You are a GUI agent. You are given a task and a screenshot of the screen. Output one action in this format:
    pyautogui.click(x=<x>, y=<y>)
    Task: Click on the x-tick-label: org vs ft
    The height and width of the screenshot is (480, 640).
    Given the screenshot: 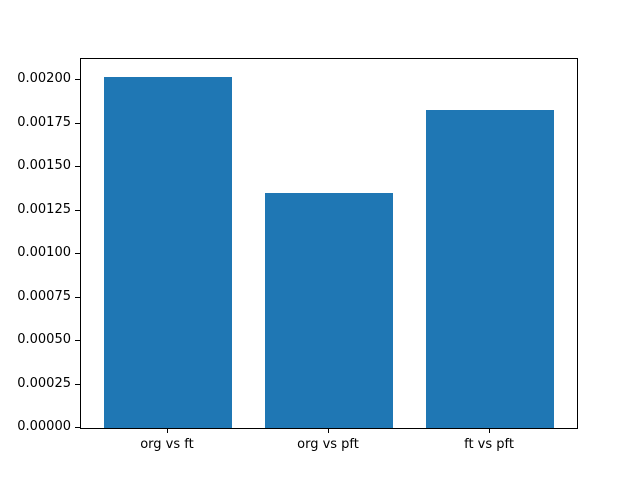 What is the action you would take?
    pyautogui.click(x=167, y=444)
    